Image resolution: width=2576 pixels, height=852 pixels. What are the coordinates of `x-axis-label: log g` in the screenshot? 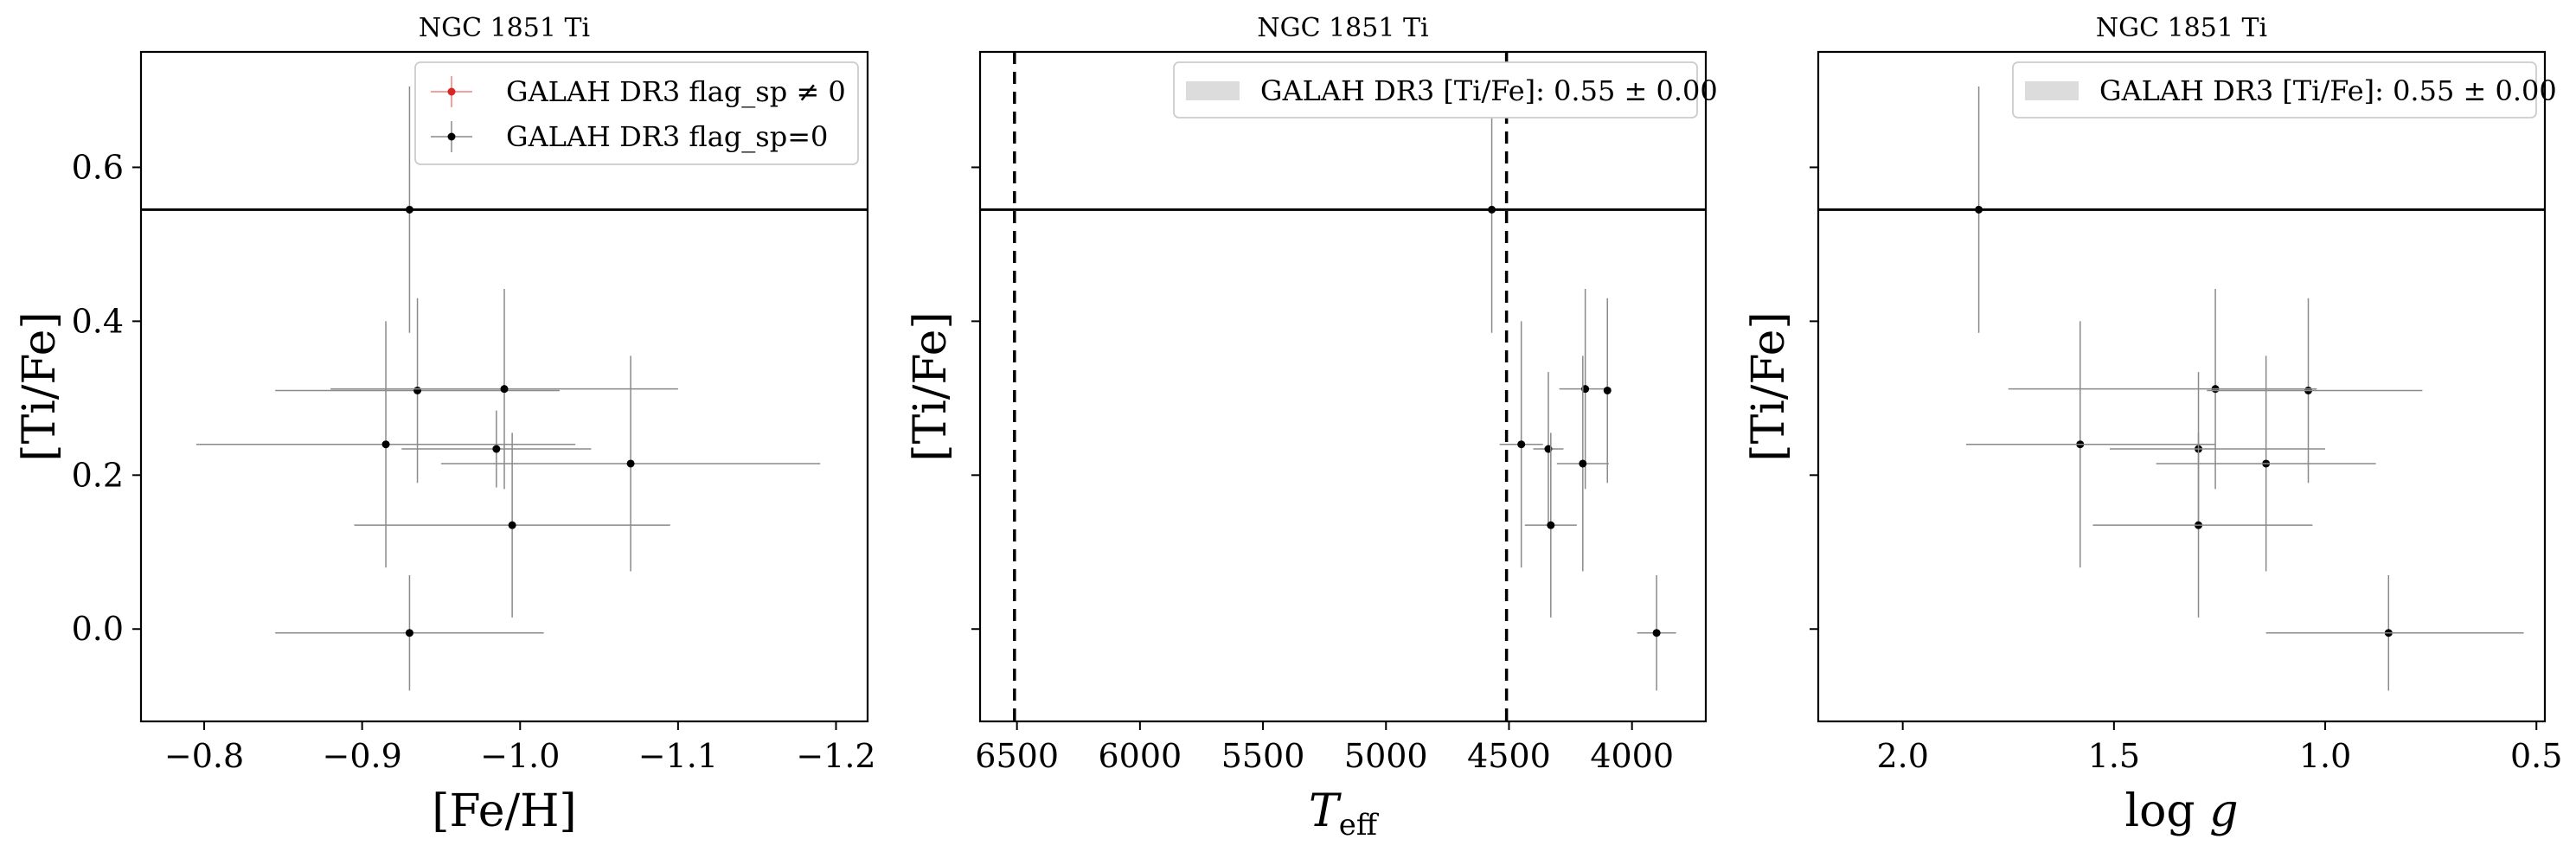 It's located at (2181, 811).